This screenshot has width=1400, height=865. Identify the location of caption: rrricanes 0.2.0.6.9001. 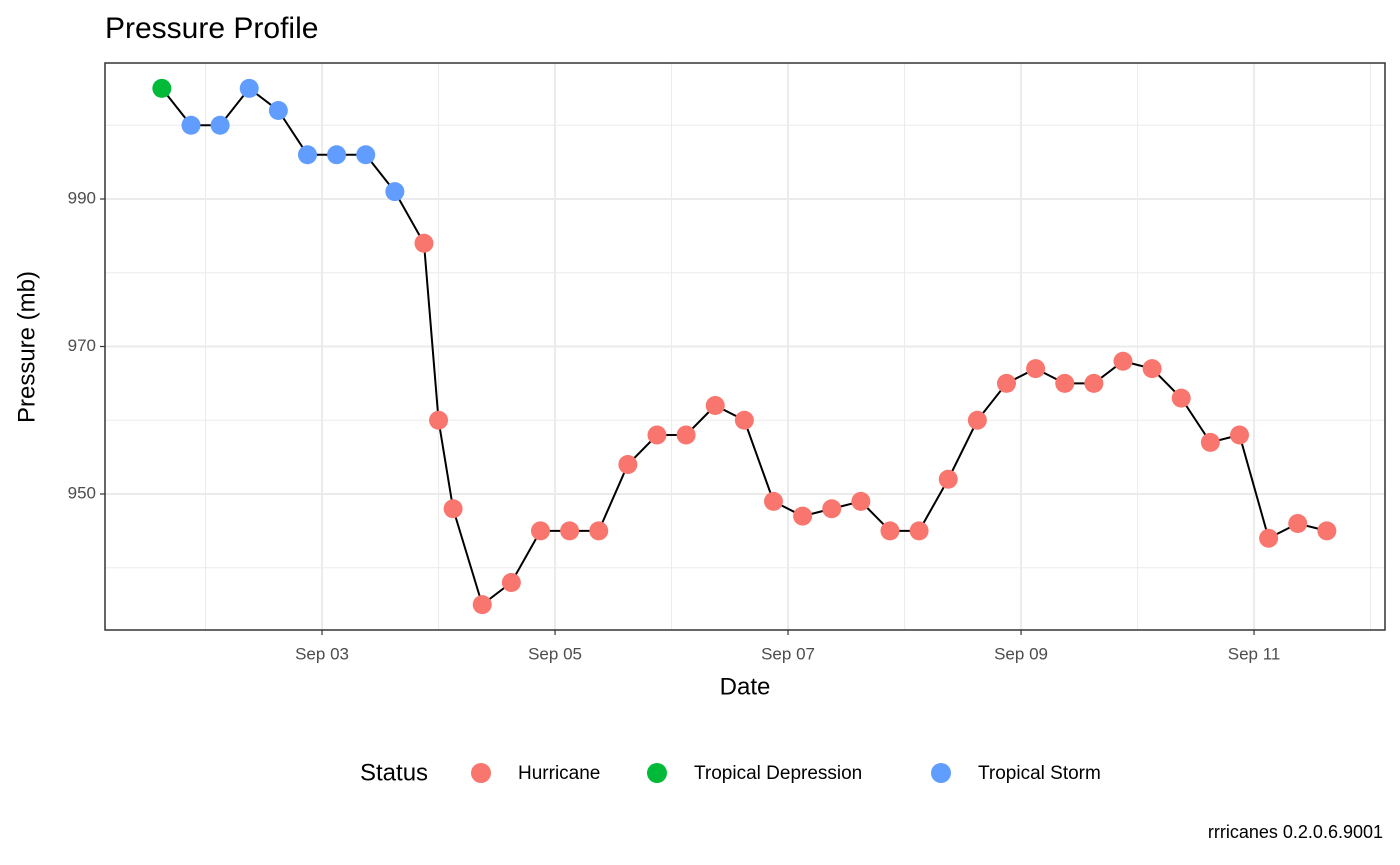
(1295, 832).